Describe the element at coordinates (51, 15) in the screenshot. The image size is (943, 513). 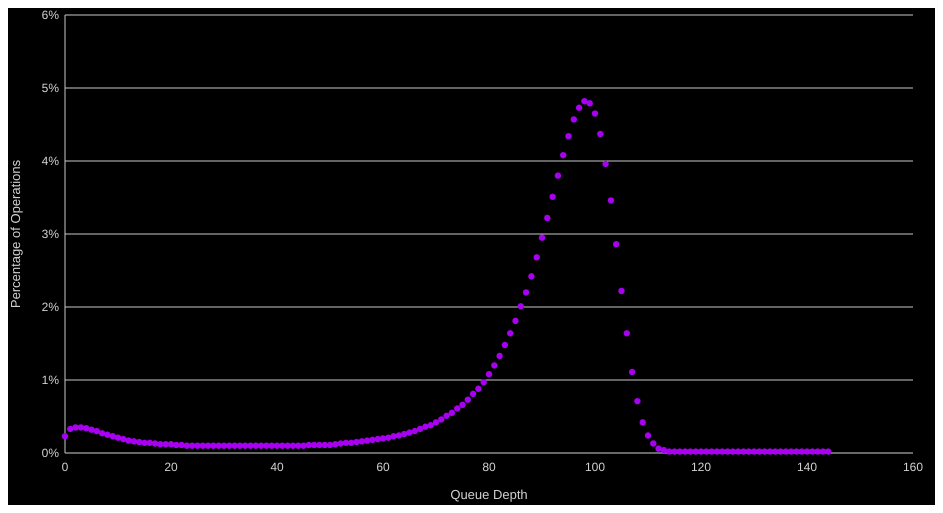
I see `y-tick-label: 6%` at that location.